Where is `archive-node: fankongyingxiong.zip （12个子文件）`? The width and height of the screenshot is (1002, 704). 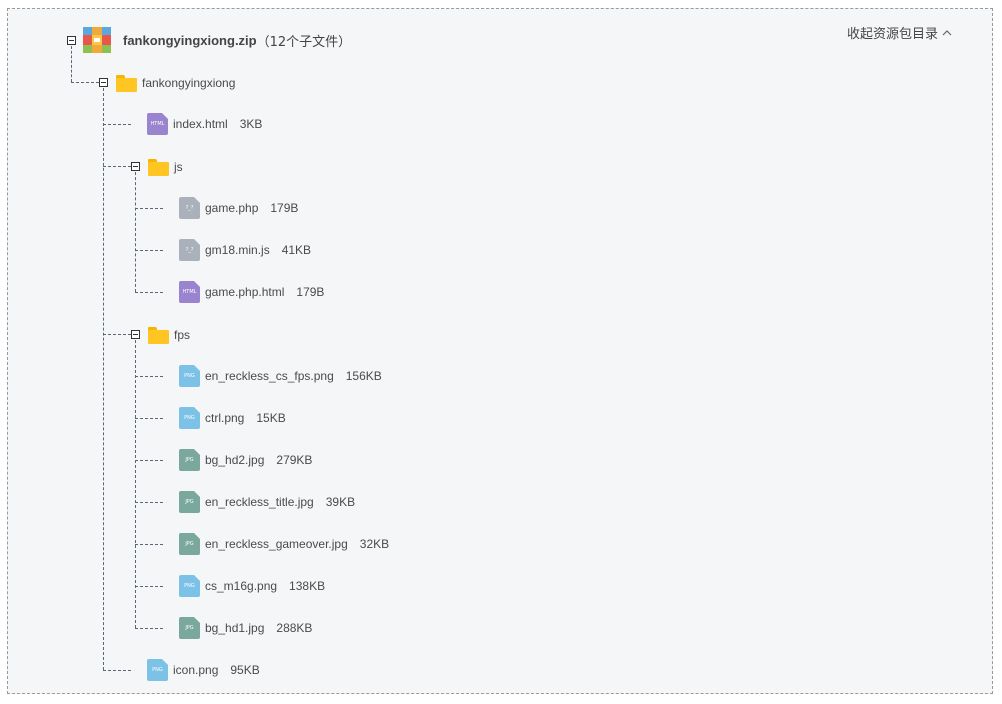
archive-node: fankongyingxiong.zip （12个子文件） is located at coordinates (217, 40).